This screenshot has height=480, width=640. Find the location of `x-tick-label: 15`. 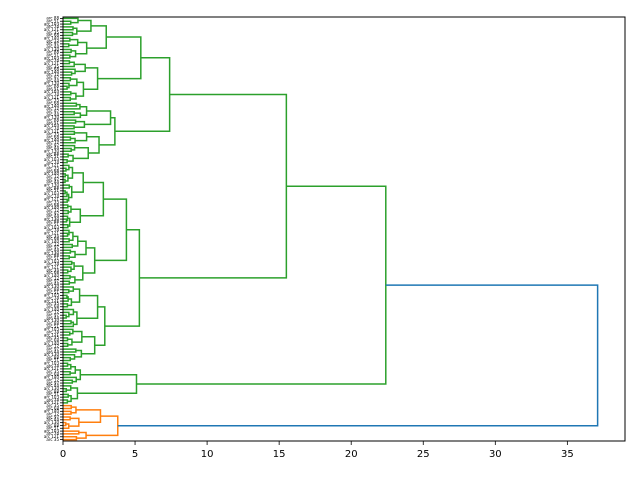

x-tick-label: 15 is located at coordinates (279, 454).